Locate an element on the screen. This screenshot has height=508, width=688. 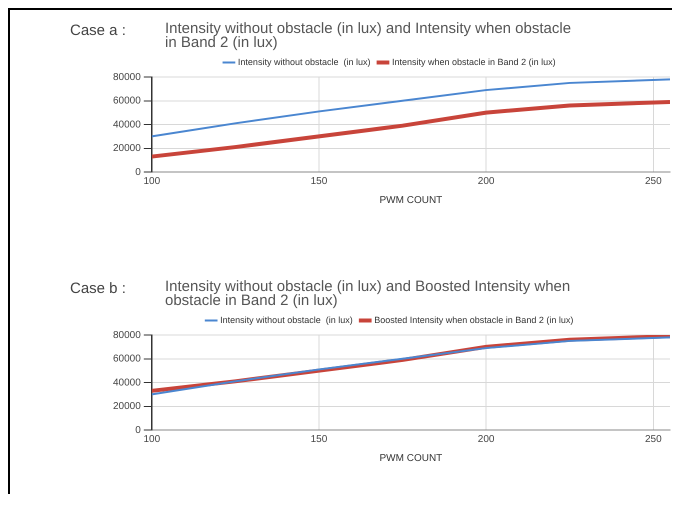
text: Case a : is located at coordinates (98, 30).